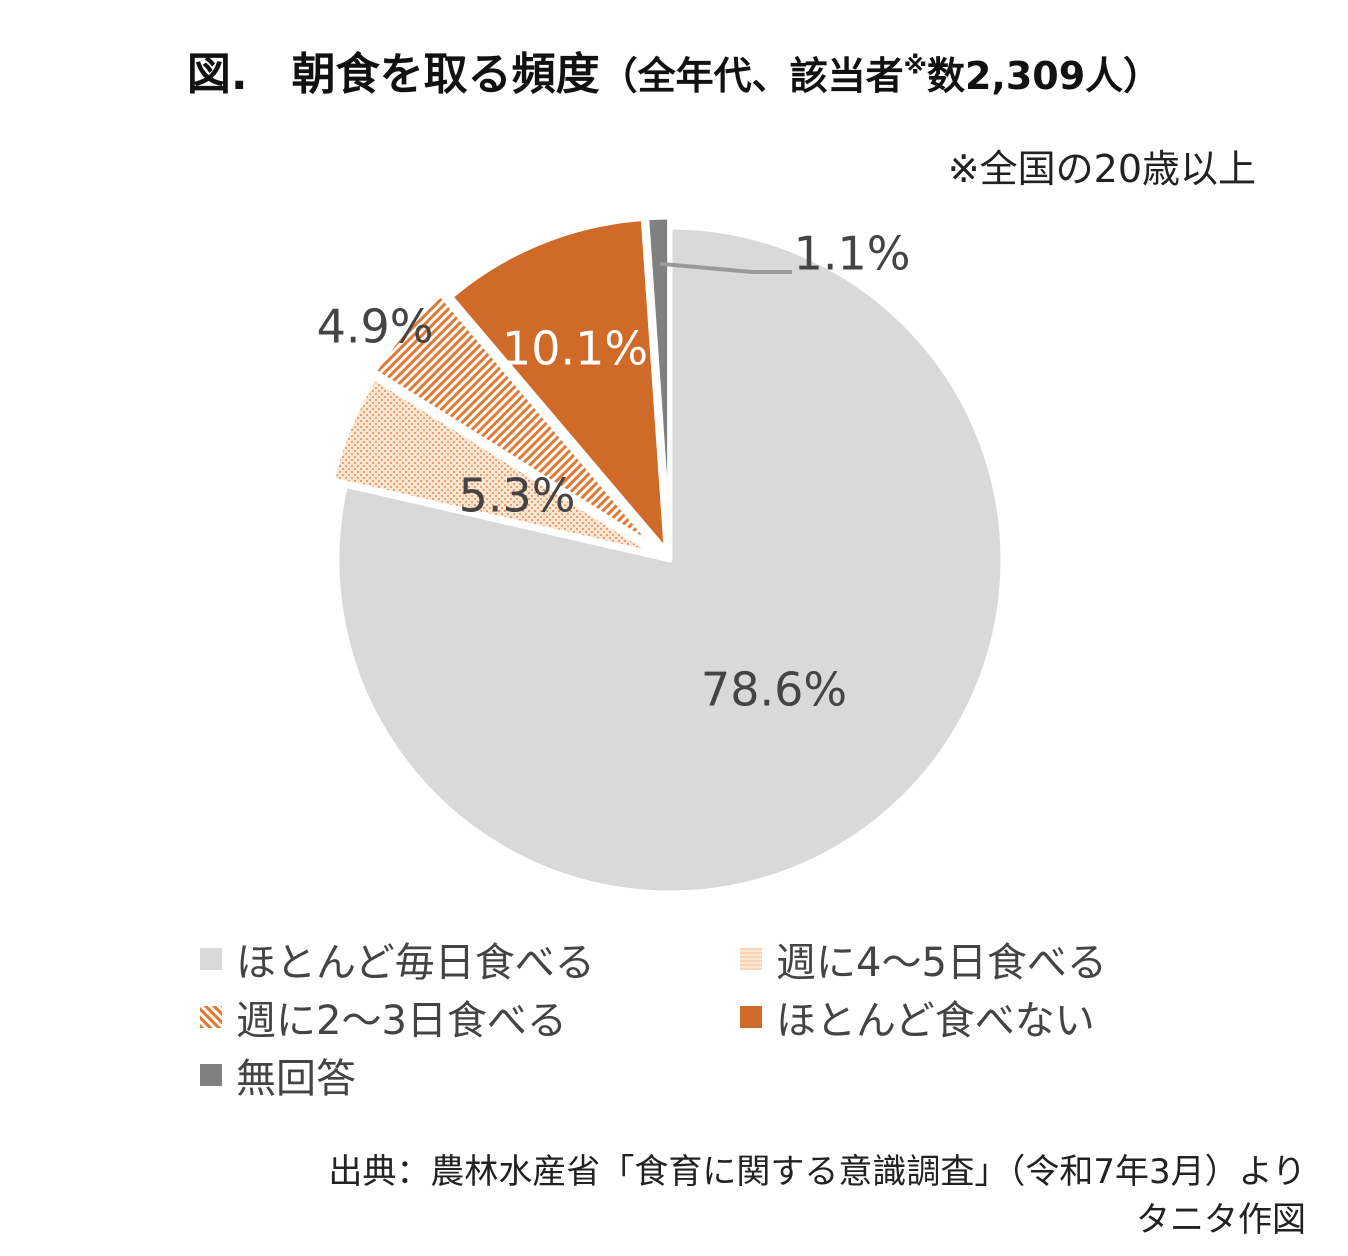 The width and height of the screenshot is (1348, 1256). I want to click on pie-slice-no-answer, so click(658, 383).